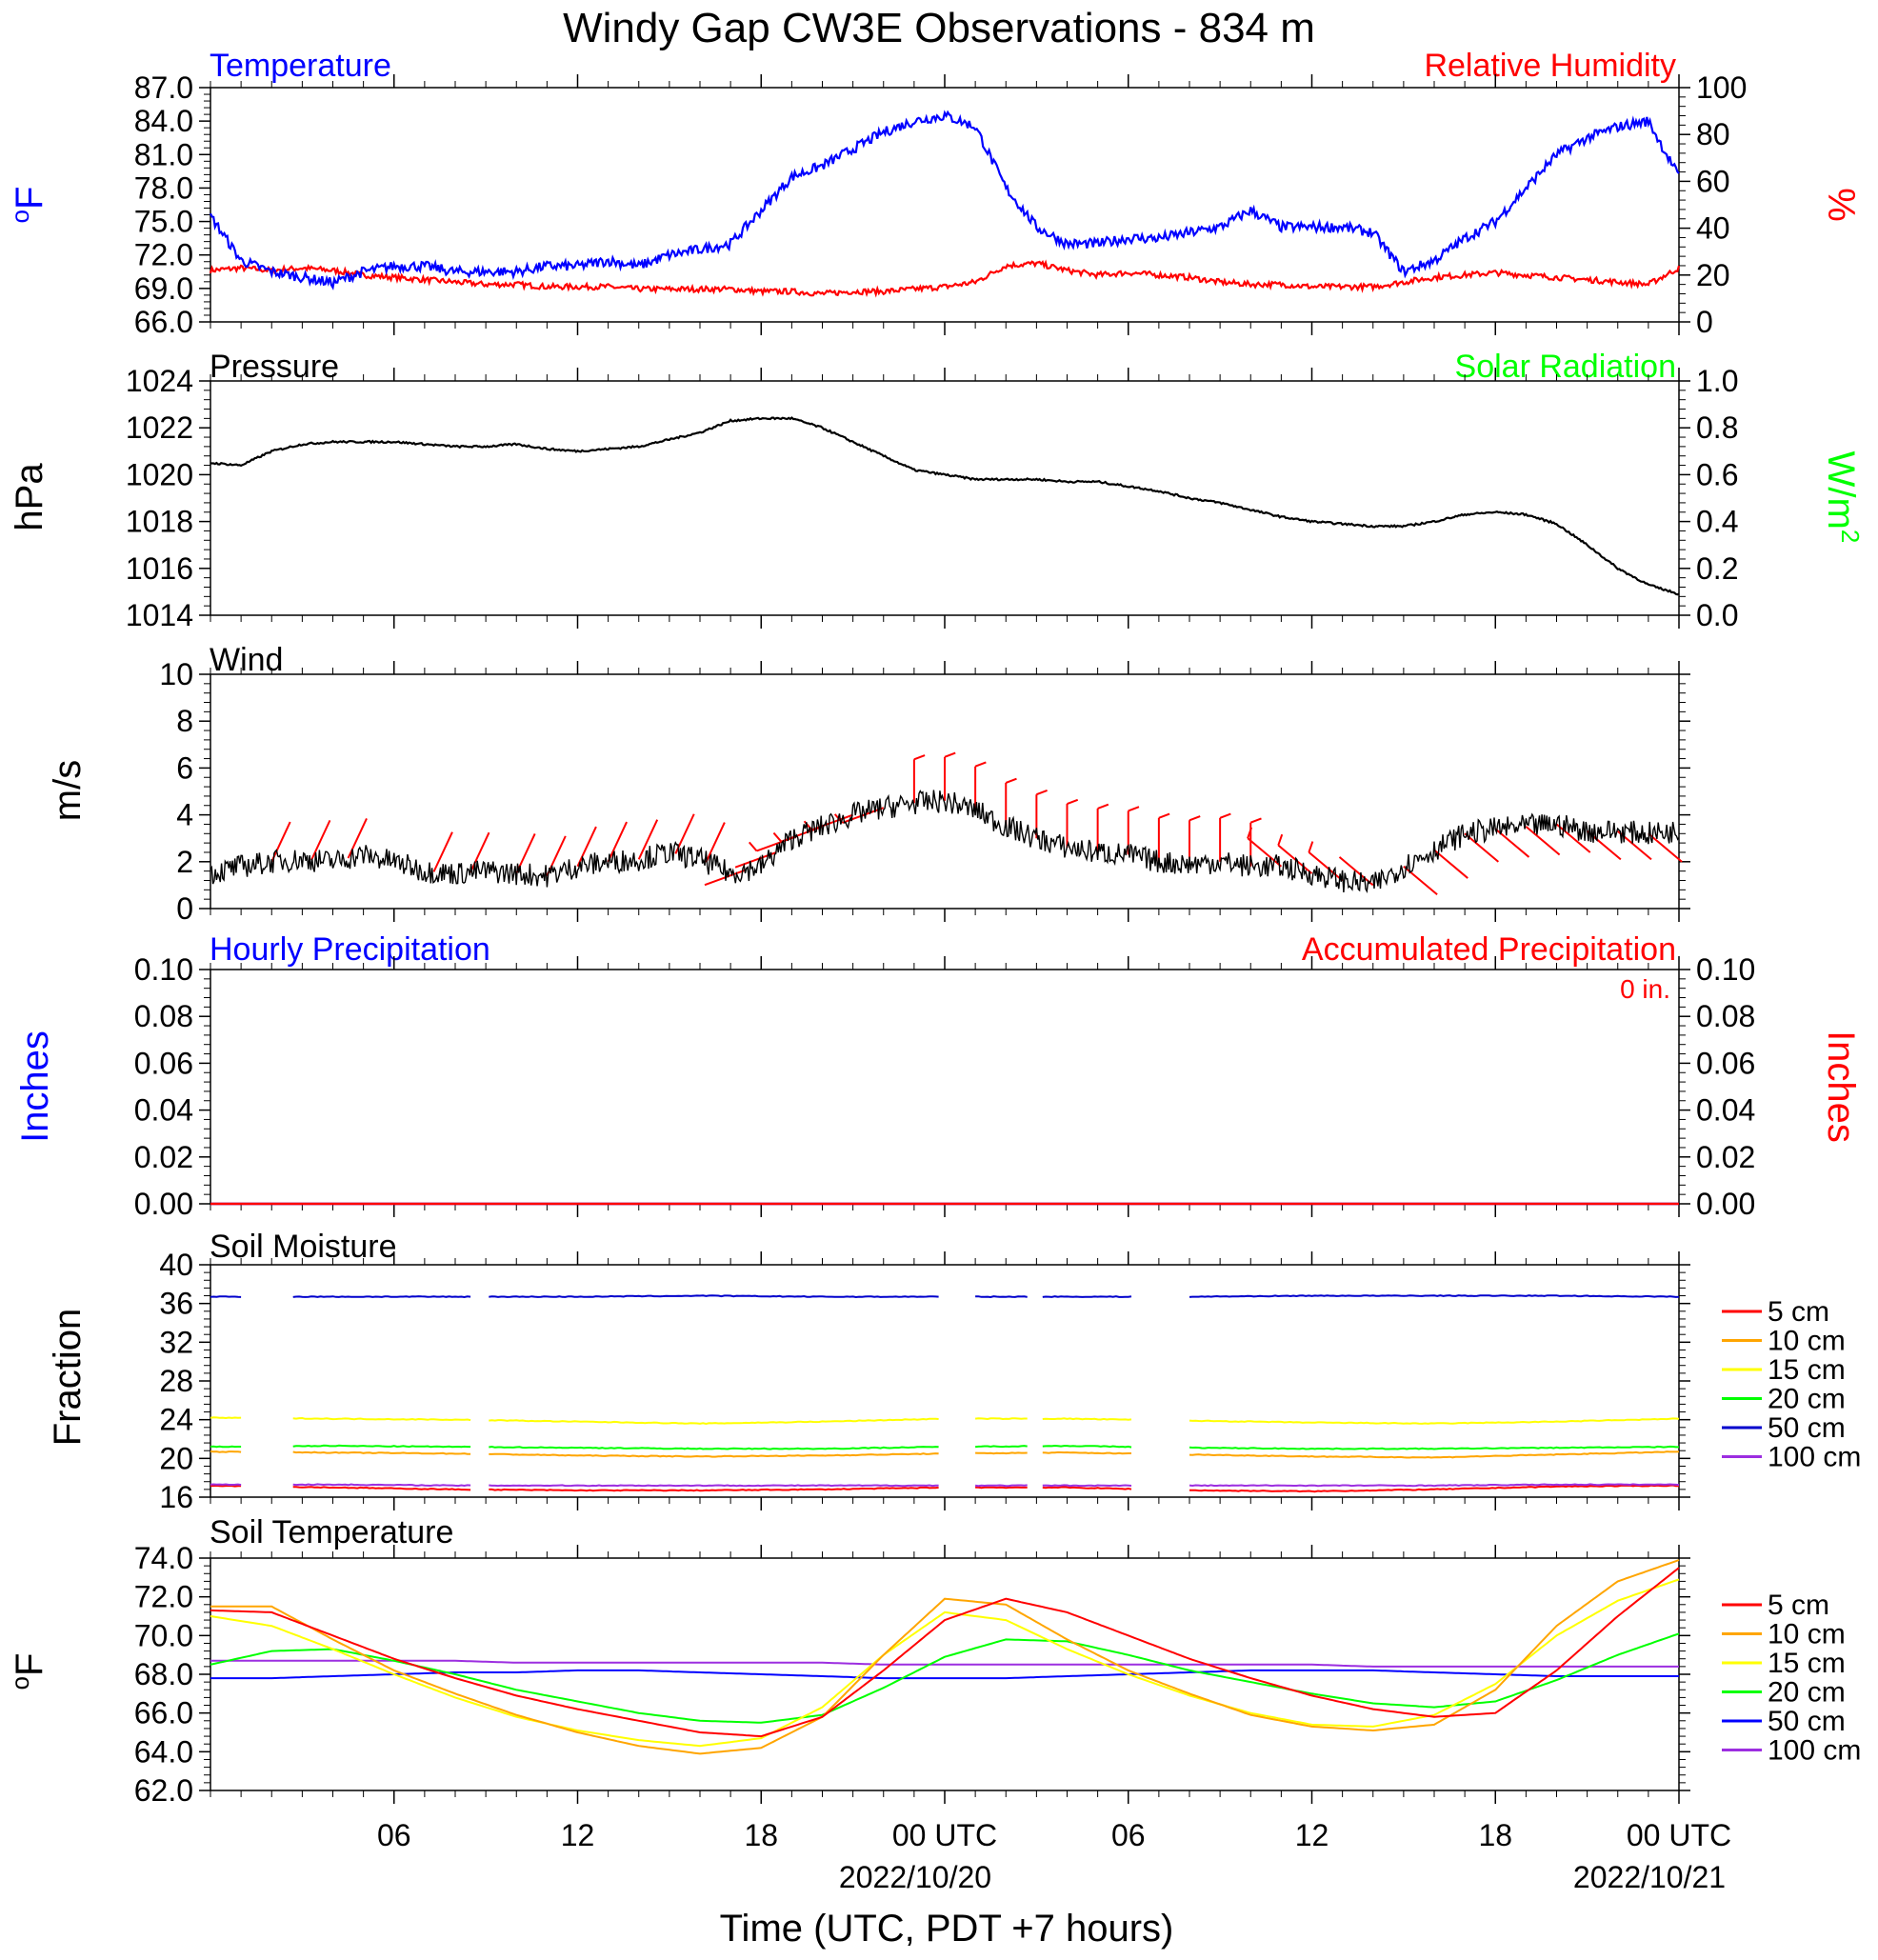 The image size is (1878, 1960). What do you see at coordinates (915, 1877) in the screenshot?
I see `x-date-1: 2022/10/20` at bounding box center [915, 1877].